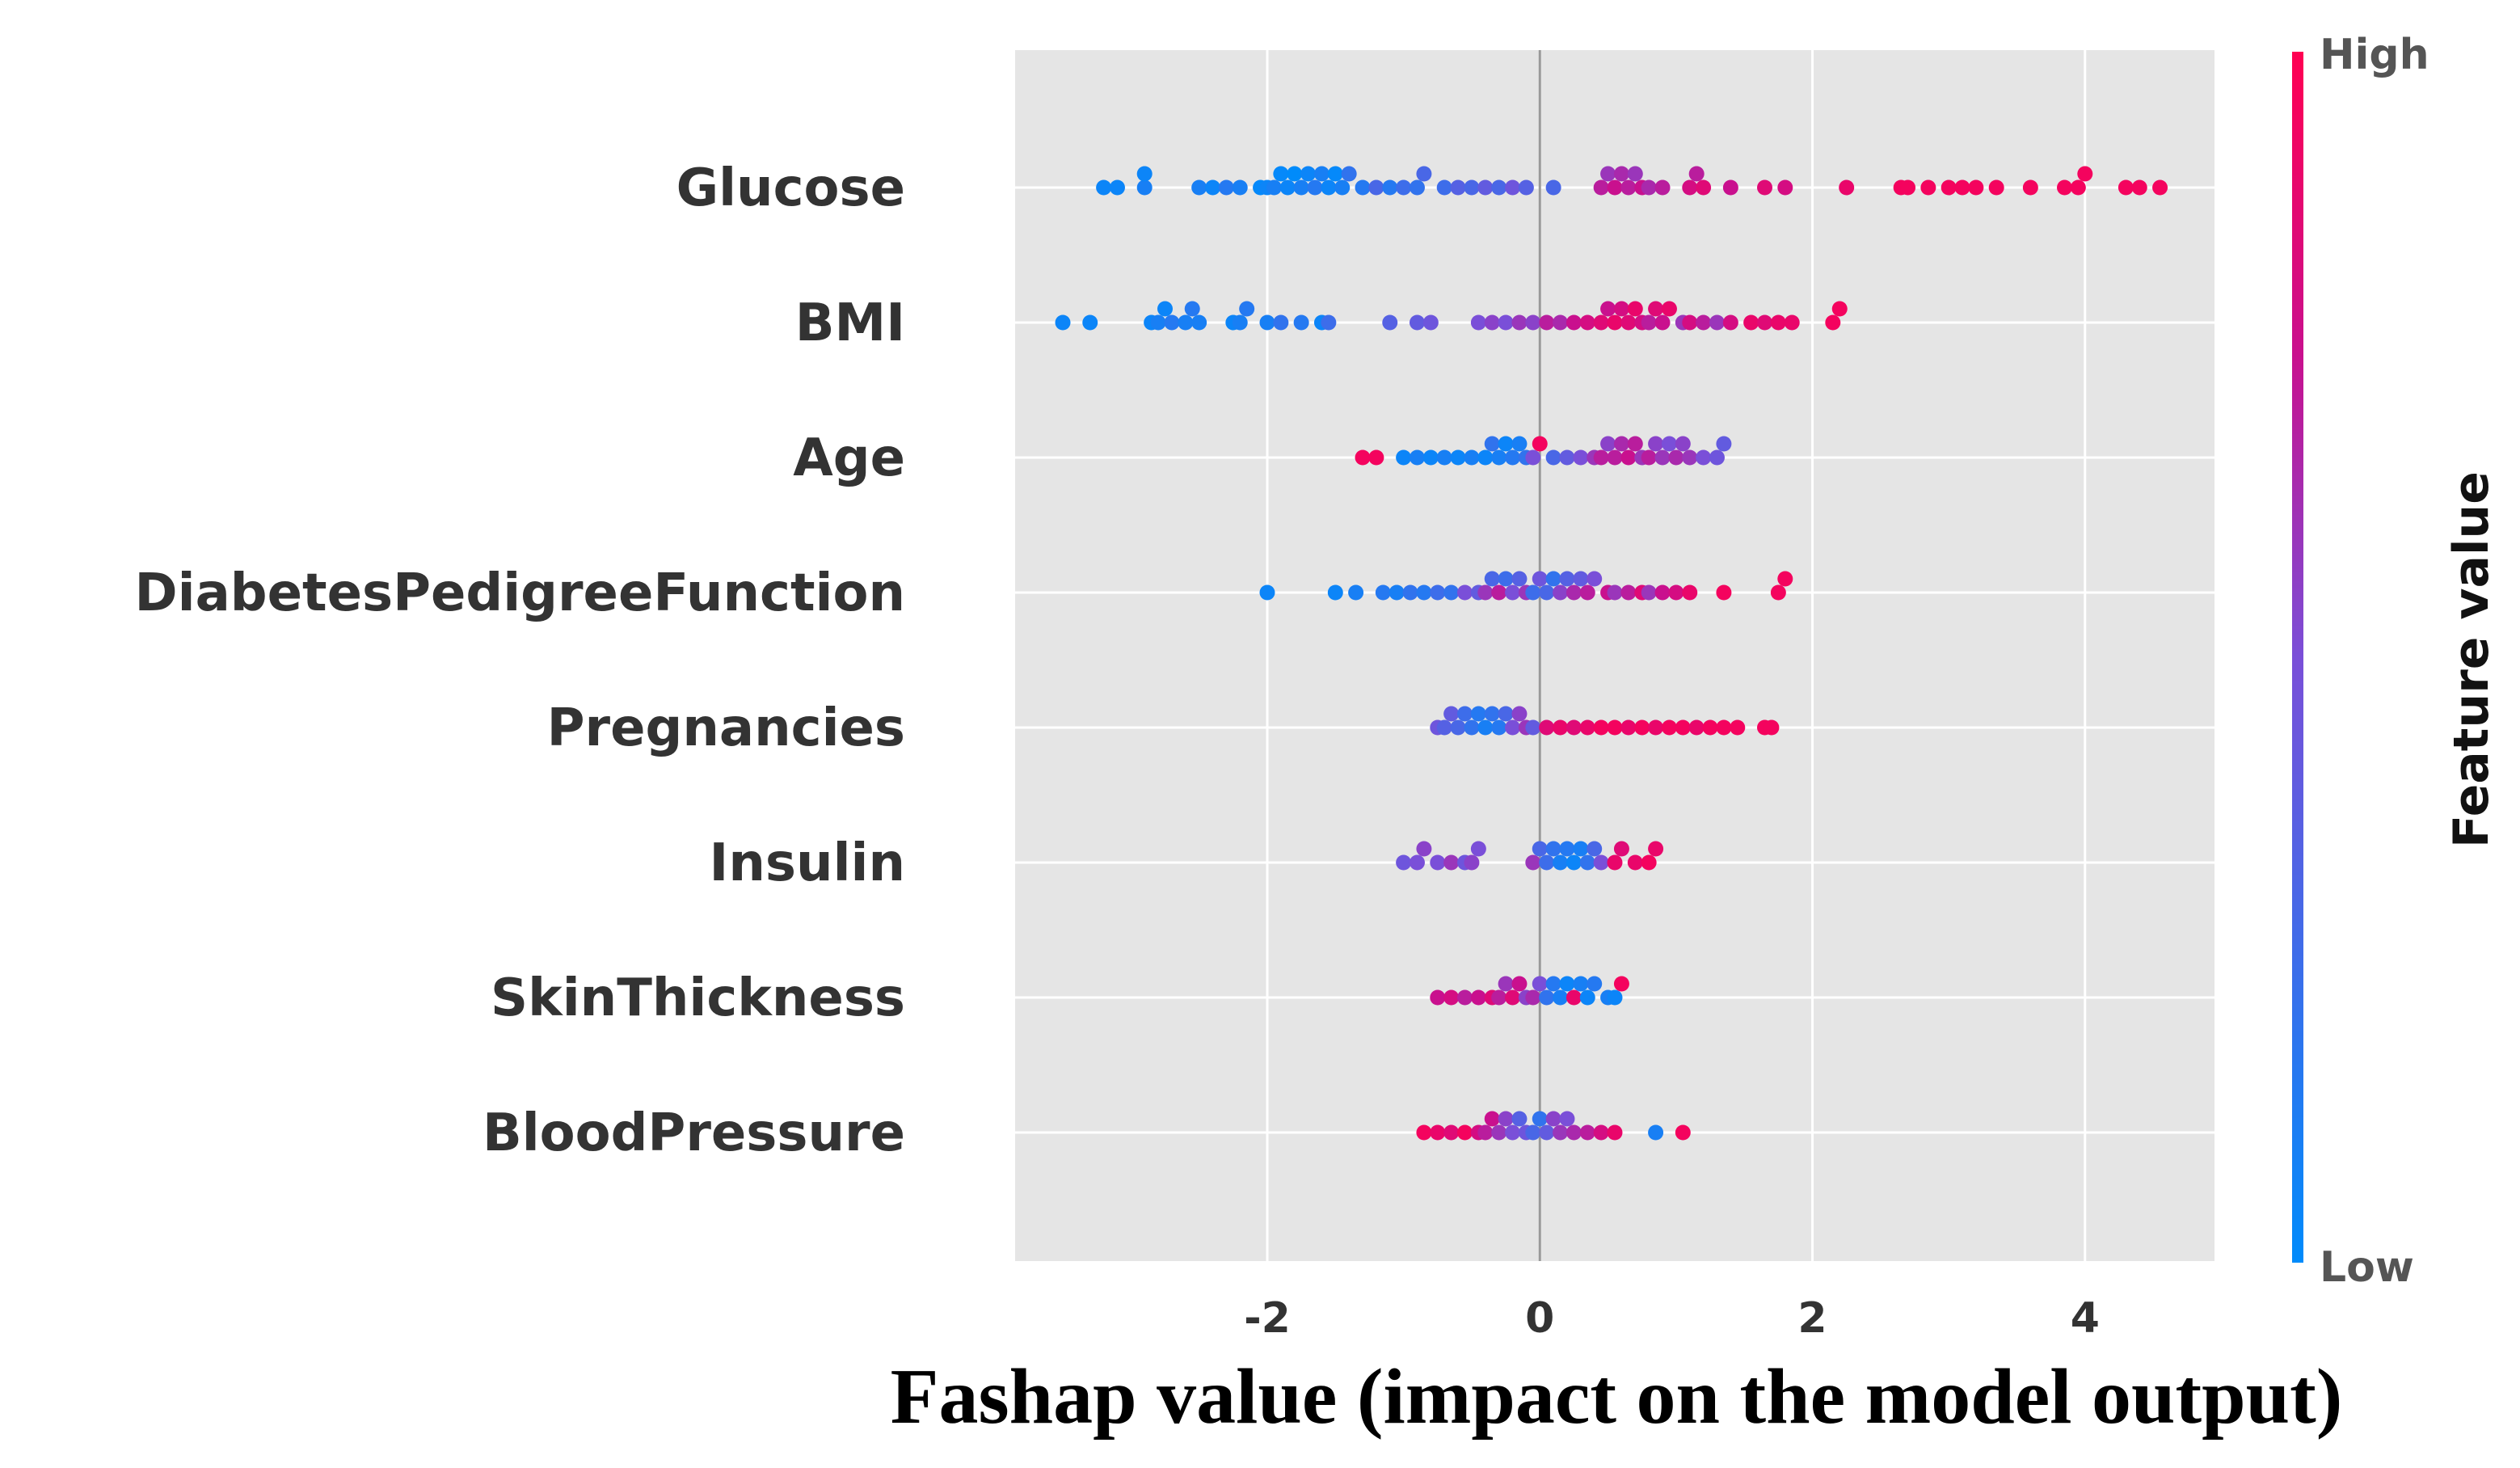  Describe the element at coordinates (2374, 55) in the screenshot. I see `colorbar-high-label: High` at that location.